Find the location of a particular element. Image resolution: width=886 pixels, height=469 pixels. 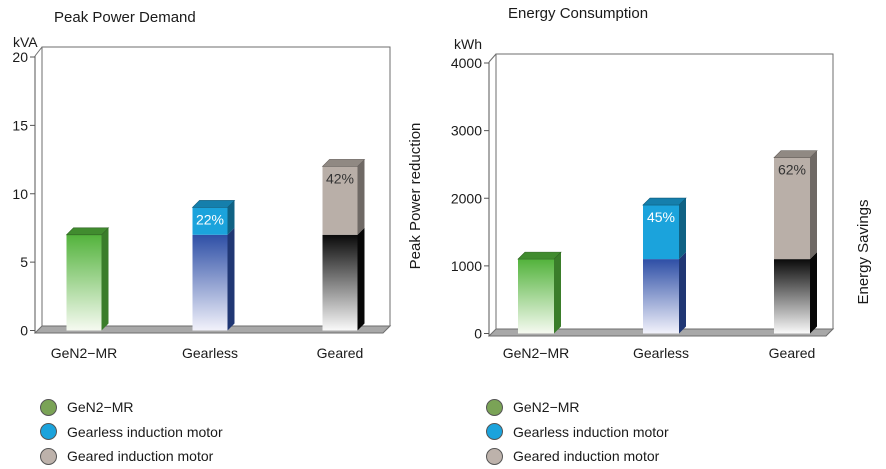

y-ticks: 0 1000 2000 3000 4000 is located at coordinates (470, 198).